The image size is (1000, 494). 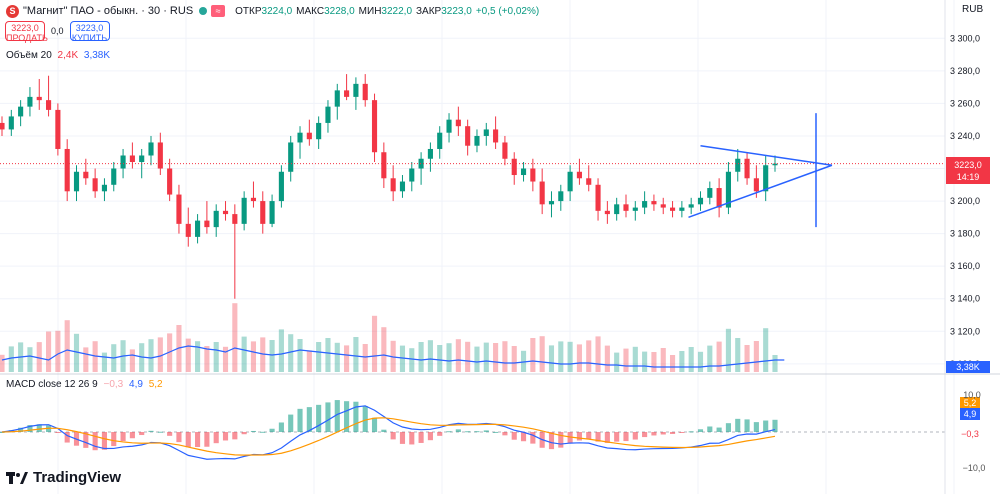 I want to click on price-change: +0,5 (+0,02%), so click(x=507, y=11).